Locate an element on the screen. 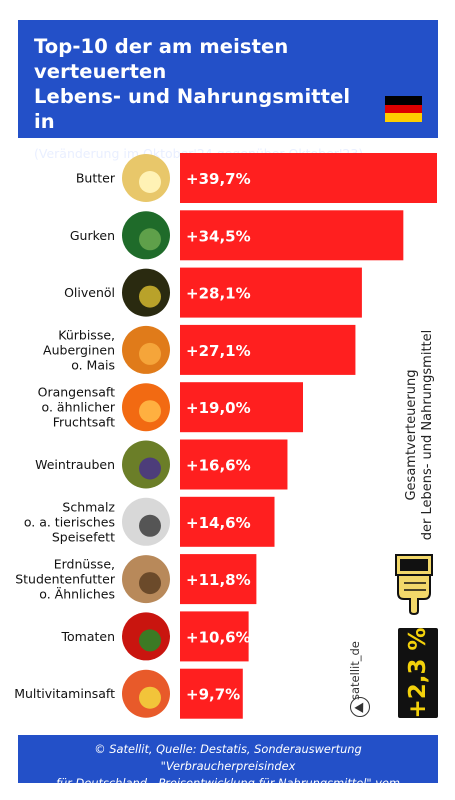  value-label: +27,1% is located at coordinates (218, 351).